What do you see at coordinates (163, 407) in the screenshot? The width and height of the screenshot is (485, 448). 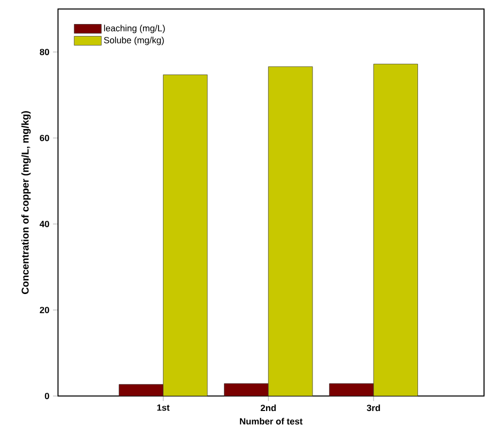 I see `x-tick-label: 1st` at bounding box center [163, 407].